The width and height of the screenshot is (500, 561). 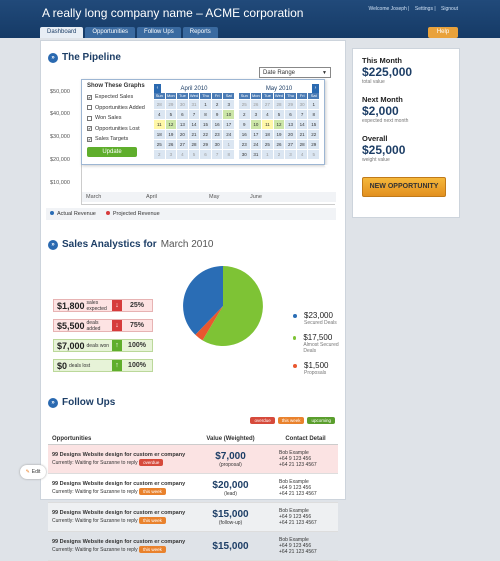 What do you see at coordinates (33, 472) in the screenshot?
I see `edit-button: ✎ Edit` at bounding box center [33, 472].